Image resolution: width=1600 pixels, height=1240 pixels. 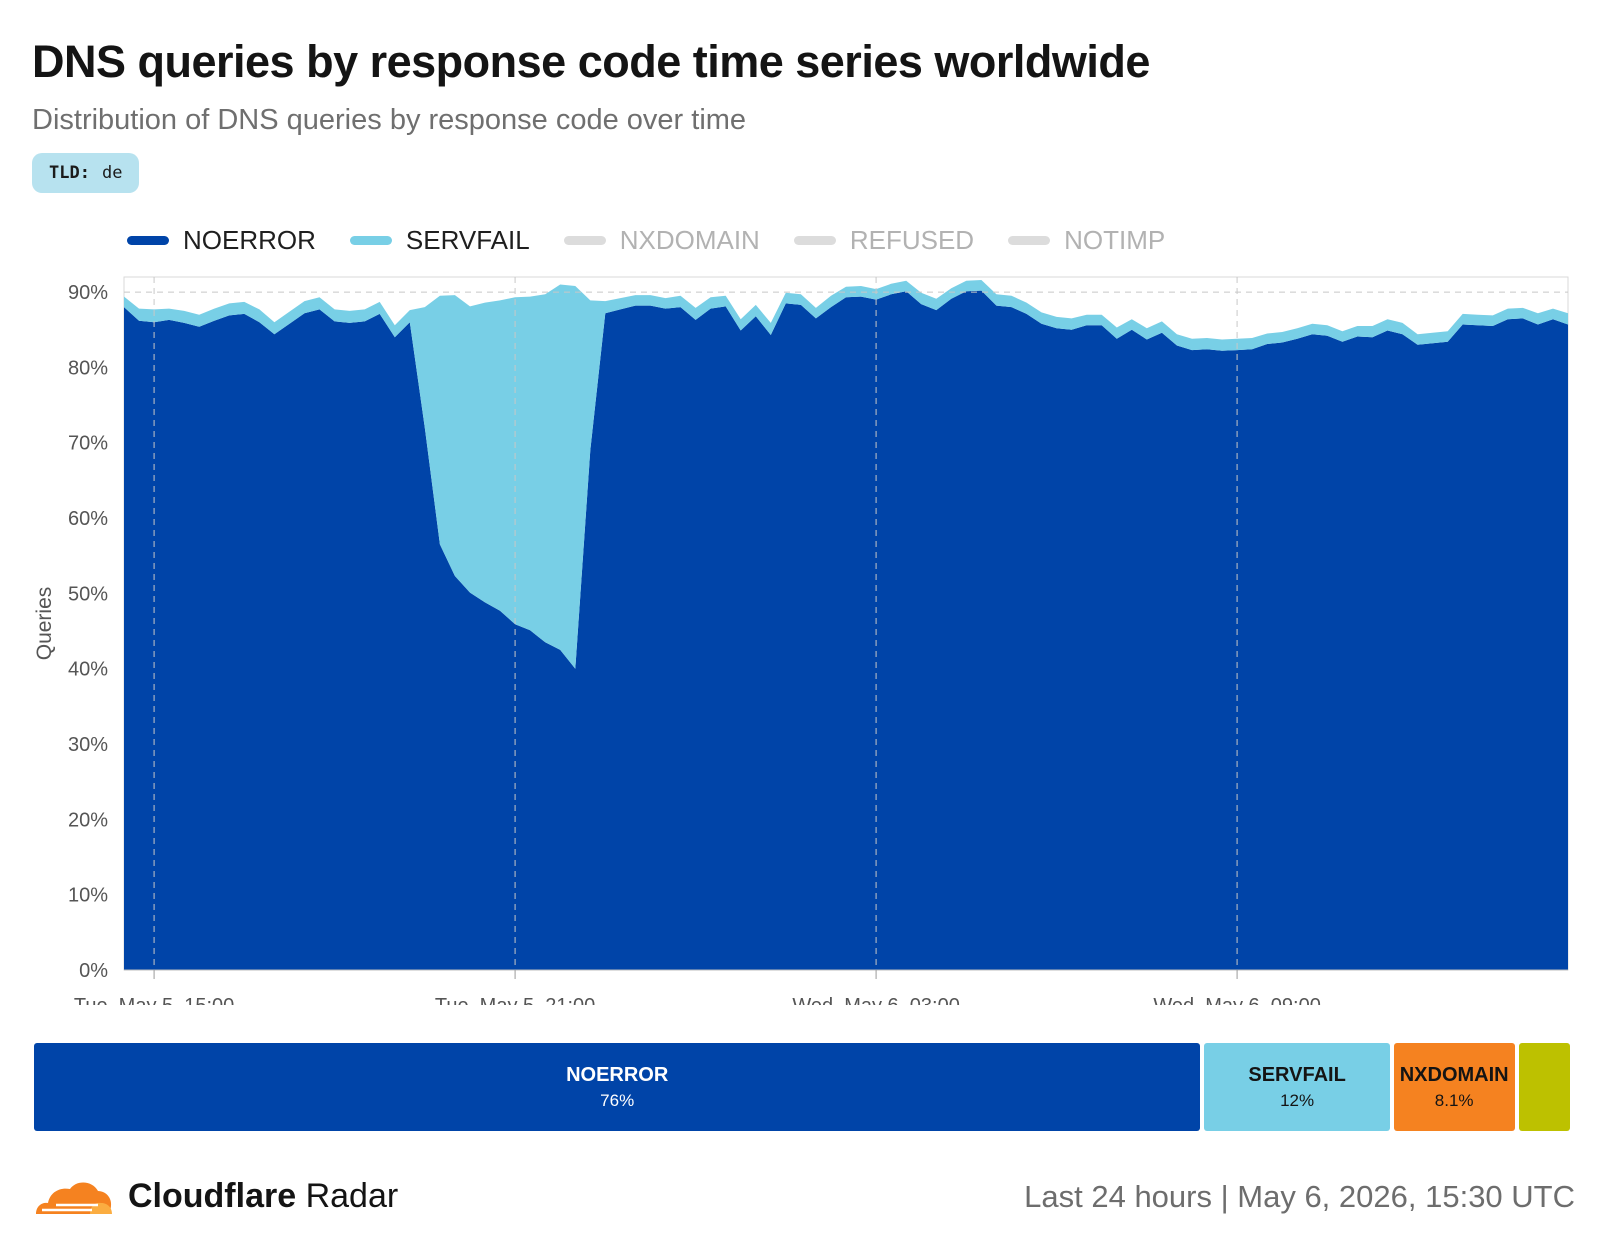 I want to click on brand: Cloudflare Radar, so click(x=215, y=1196).